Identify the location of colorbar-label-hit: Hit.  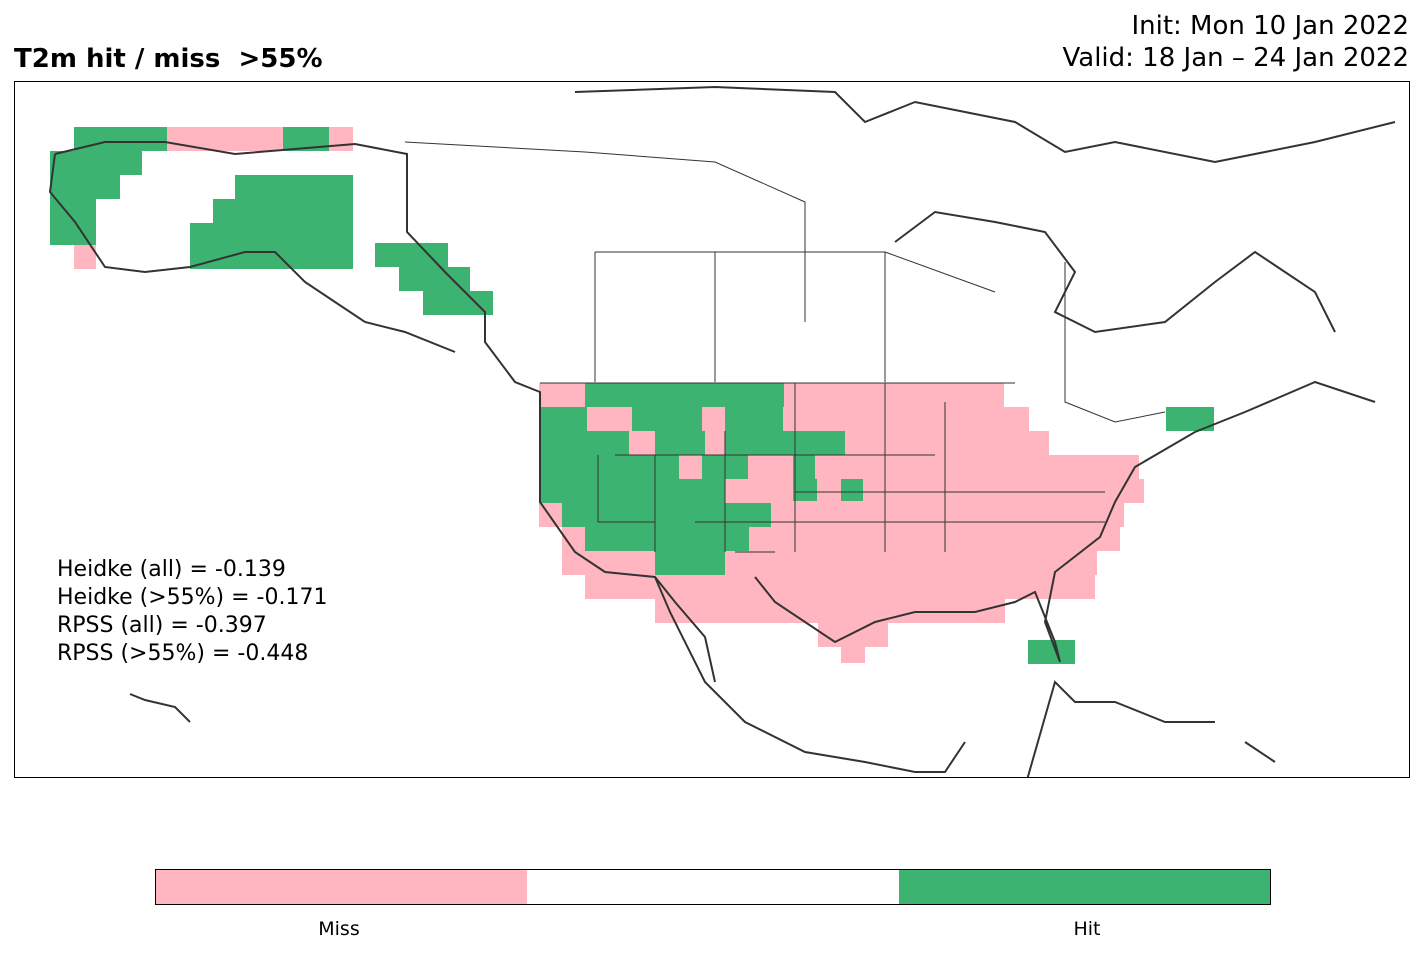
(1087, 929).